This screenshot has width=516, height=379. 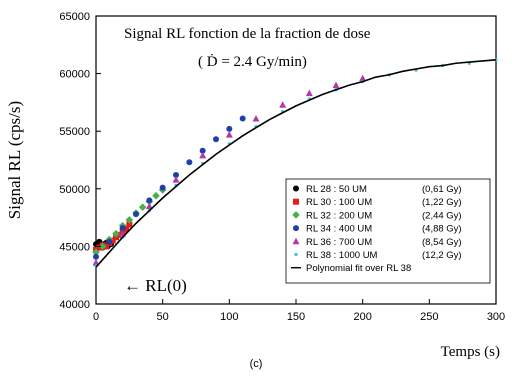 What do you see at coordinates (339, 202) in the screenshot?
I see `legend-label: RL 30 : 100 UM` at bounding box center [339, 202].